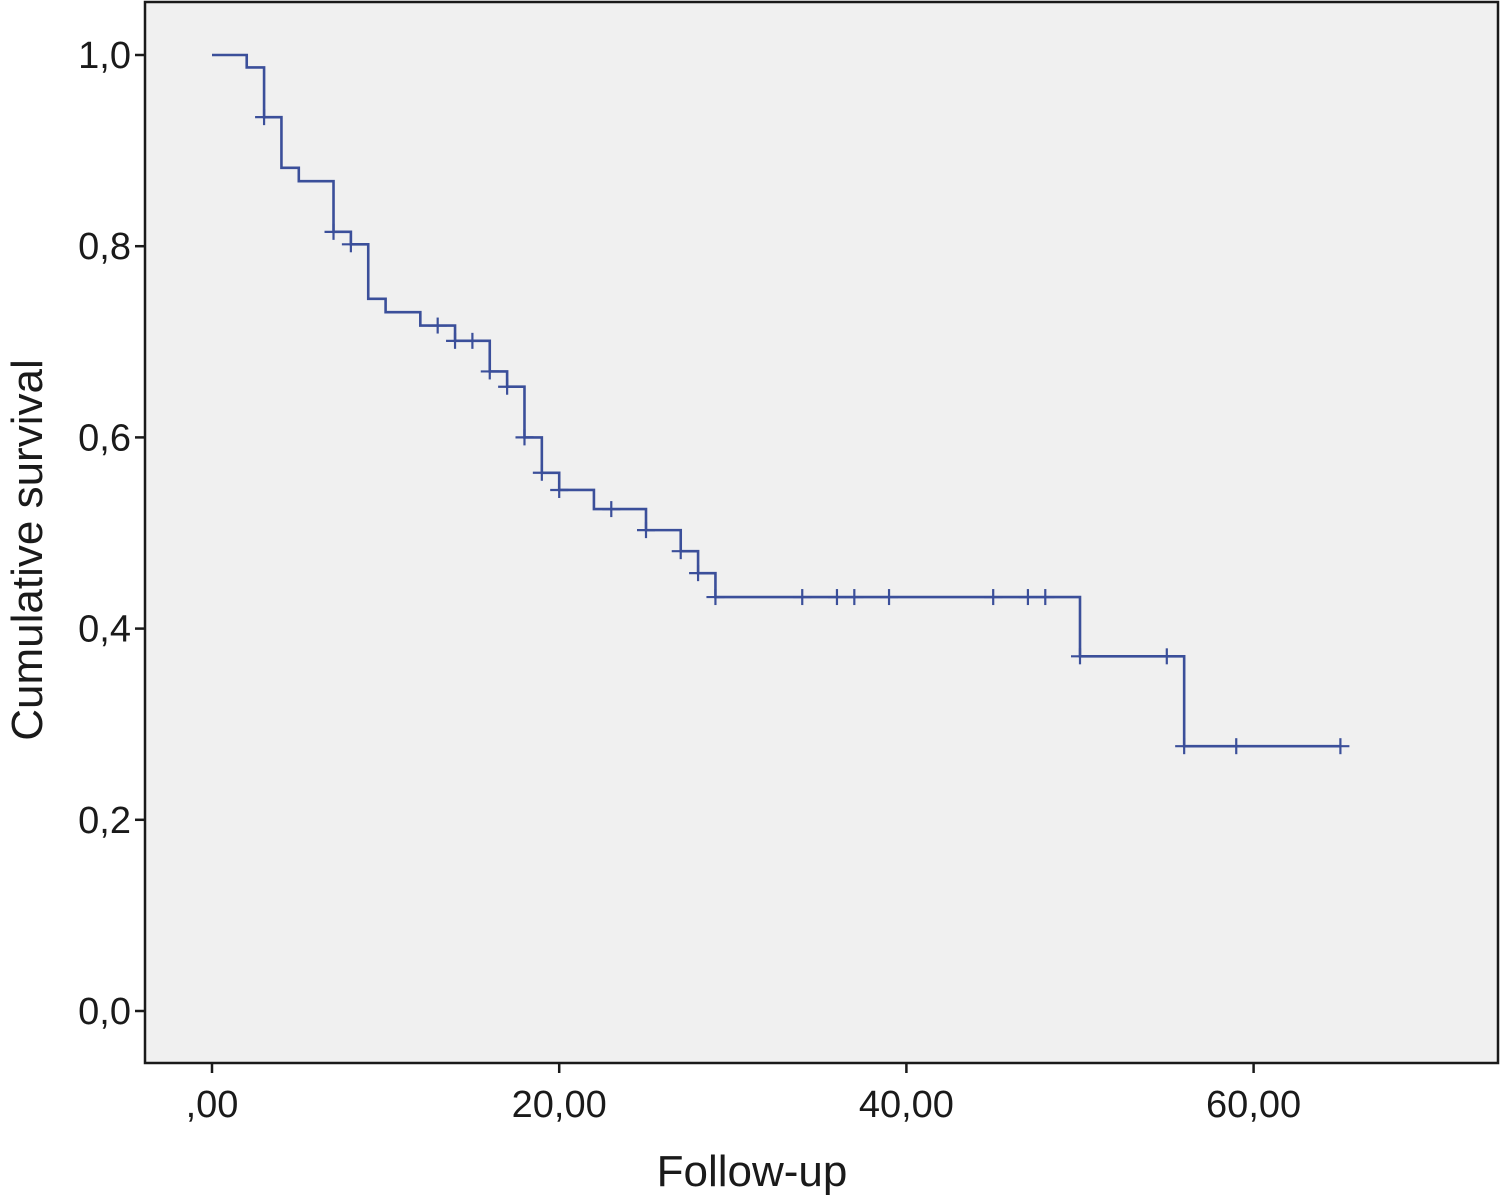 Image resolution: width=1503 pixels, height=1202 pixels. Describe the element at coordinates (104, 821) in the screenshot. I see `y-tick-label: 0,2` at that location.